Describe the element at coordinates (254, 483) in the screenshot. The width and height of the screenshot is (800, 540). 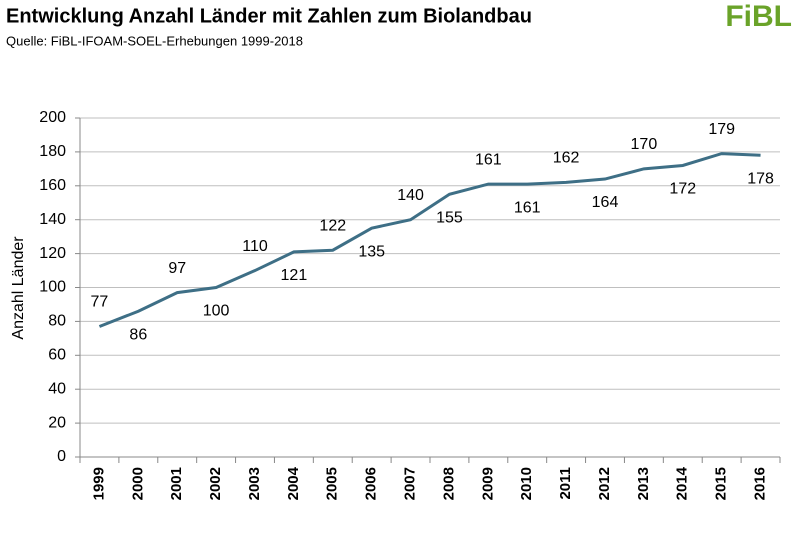
I see `x-tick-label: 2003` at that location.